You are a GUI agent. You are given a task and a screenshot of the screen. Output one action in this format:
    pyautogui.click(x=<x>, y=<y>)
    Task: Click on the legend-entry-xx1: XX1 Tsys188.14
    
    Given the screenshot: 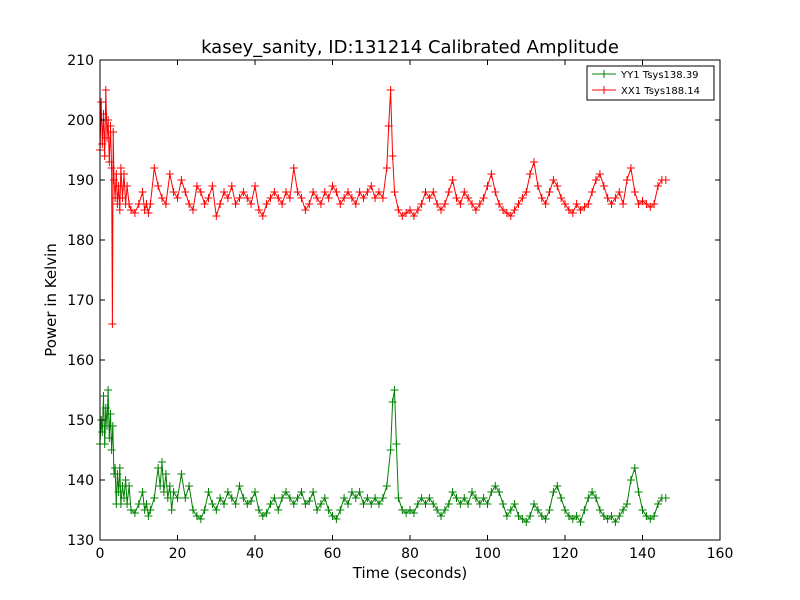 What is the action you would take?
    pyautogui.click(x=646, y=91)
    